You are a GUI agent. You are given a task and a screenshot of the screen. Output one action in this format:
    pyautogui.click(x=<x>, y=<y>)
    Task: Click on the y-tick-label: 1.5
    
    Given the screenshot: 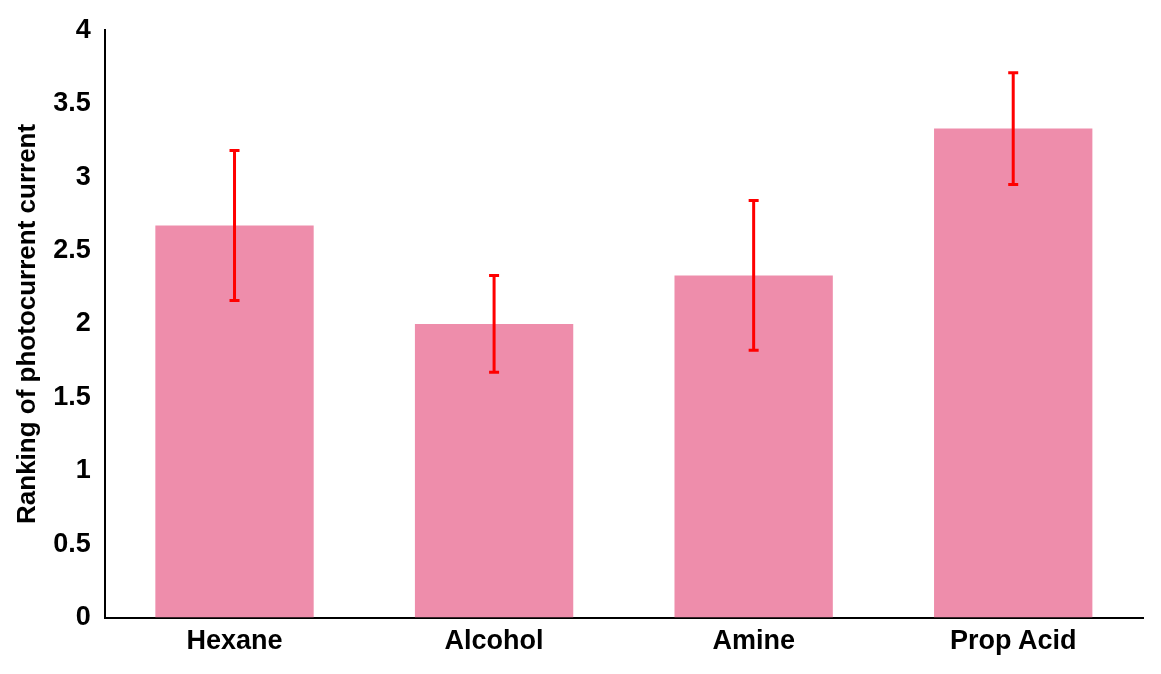 What is the action you would take?
    pyautogui.click(x=72, y=395)
    